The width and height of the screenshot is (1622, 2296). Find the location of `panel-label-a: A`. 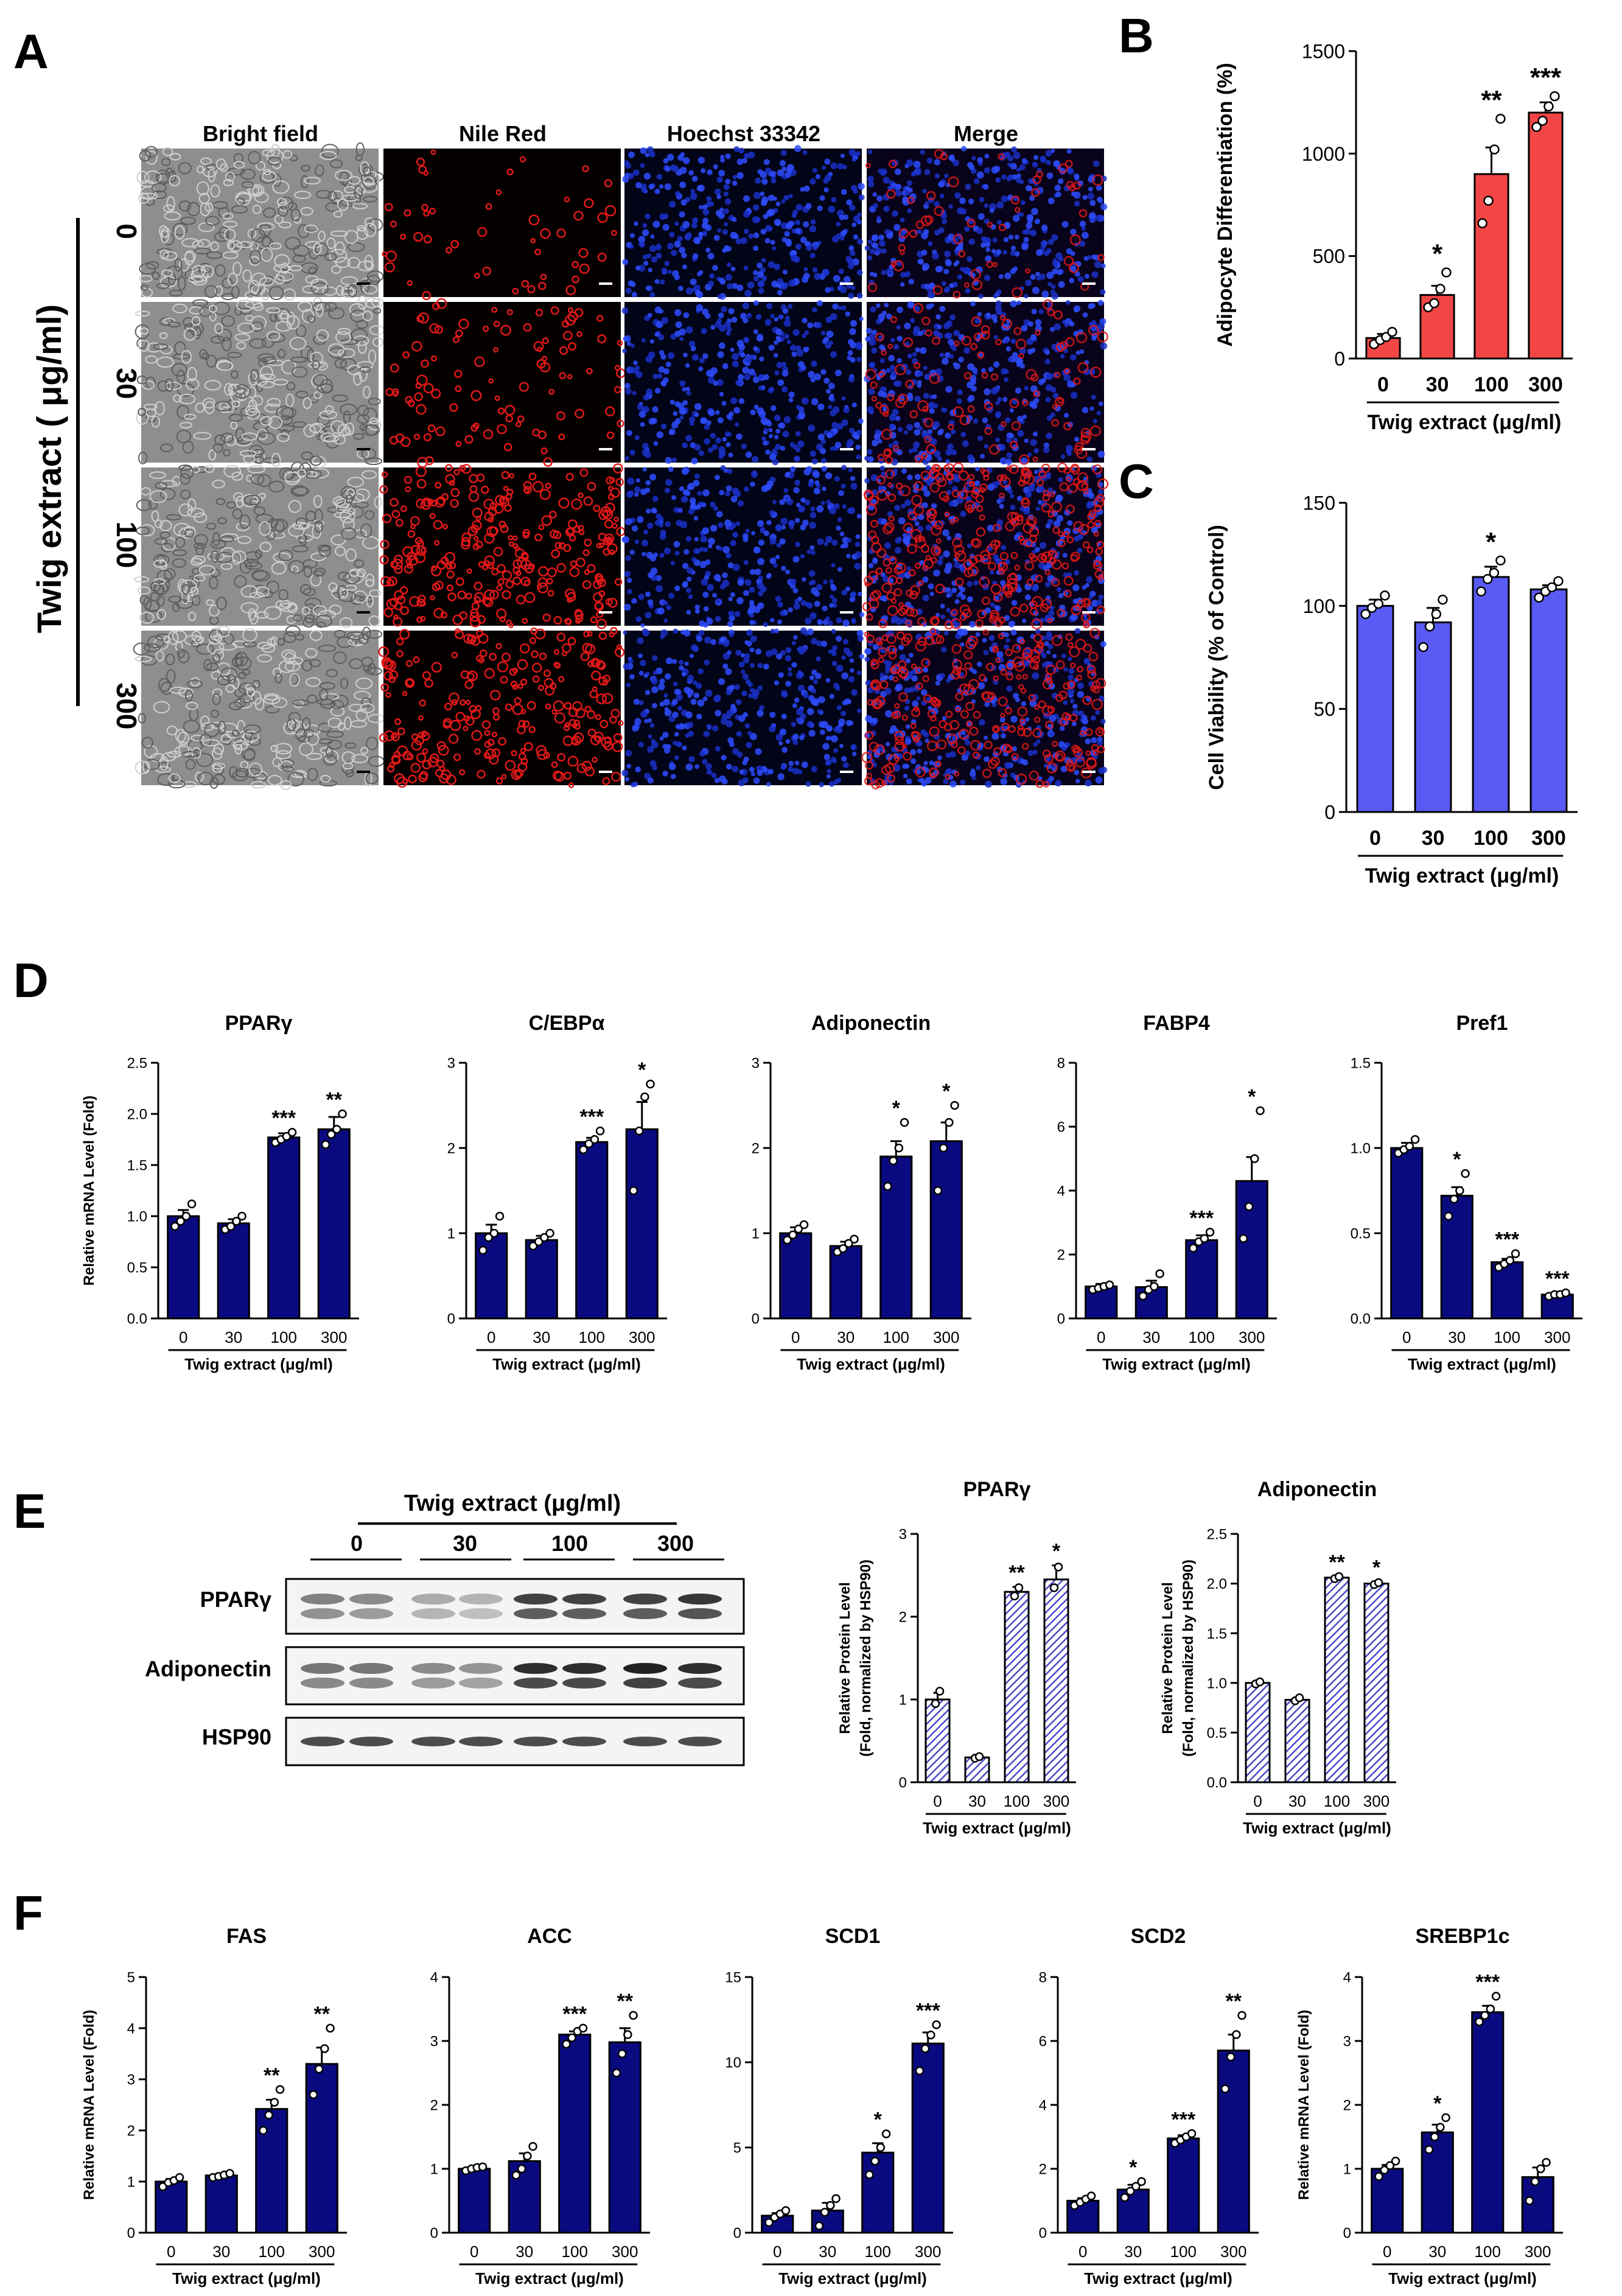

panel-label-a: A is located at coordinates (31, 51).